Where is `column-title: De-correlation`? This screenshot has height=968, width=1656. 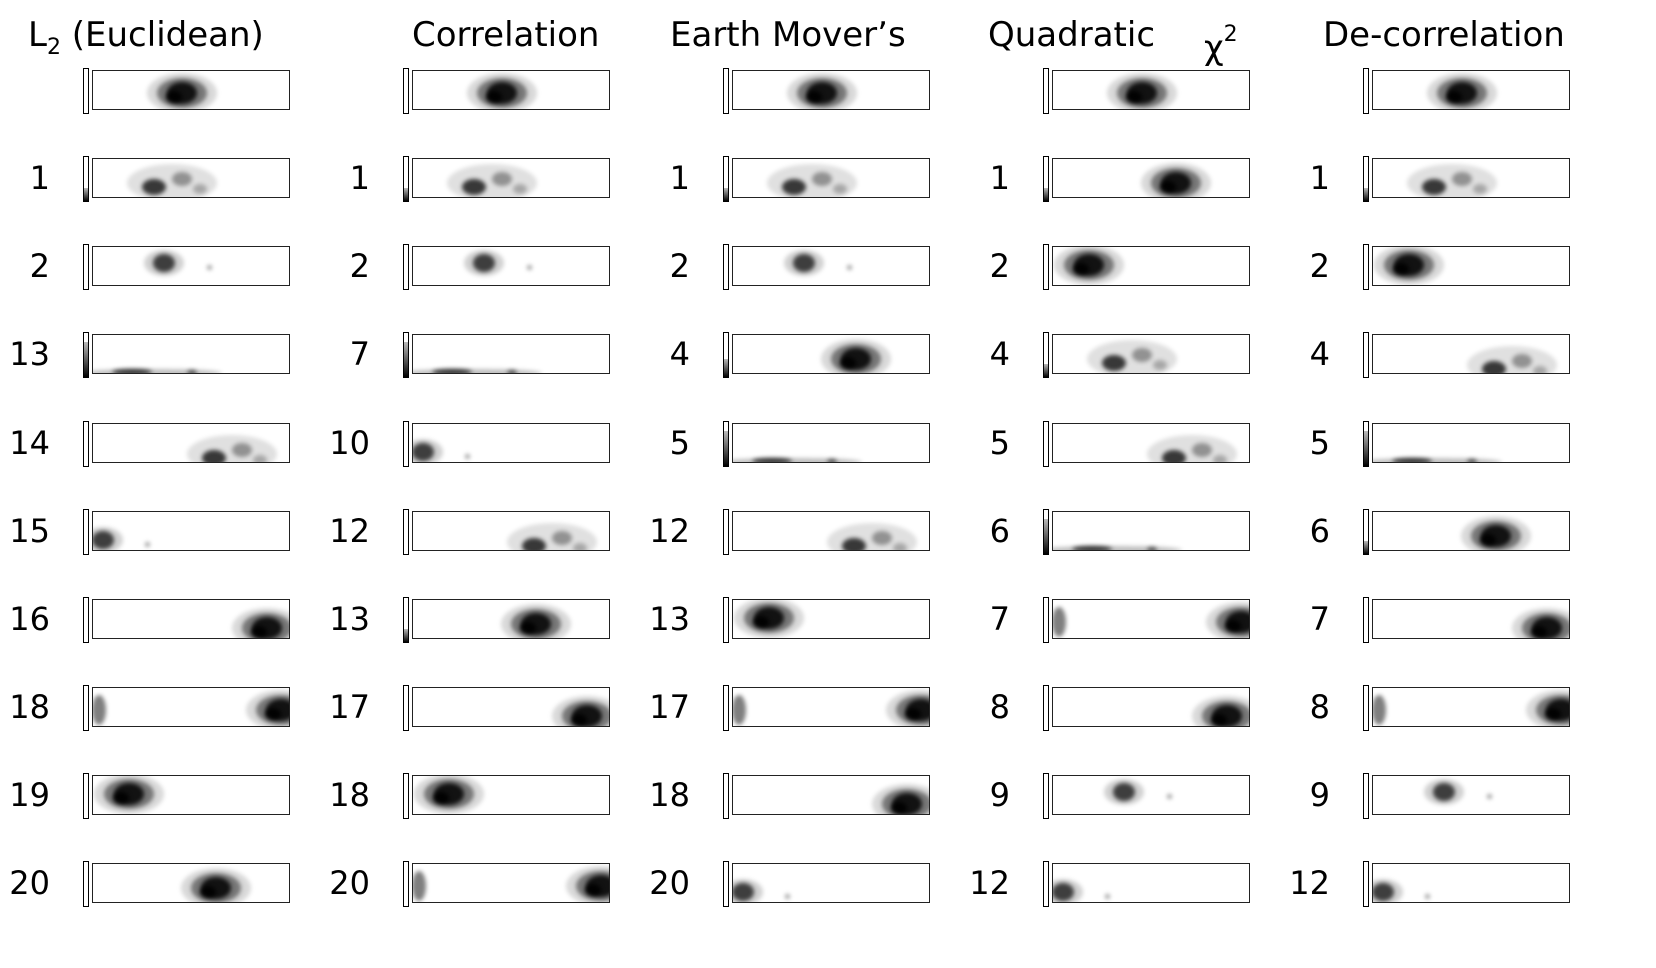
column-title: De-correlation is located at coordinates (1444, 35).